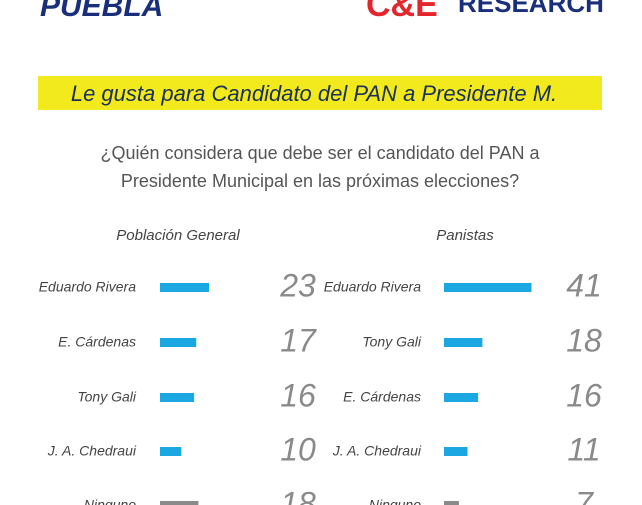 The height and width of the screenshot is (505, 642). Describe the element at coordinates (465, 235) in the screenshot. I see `chart-title: Panistas` at that location.